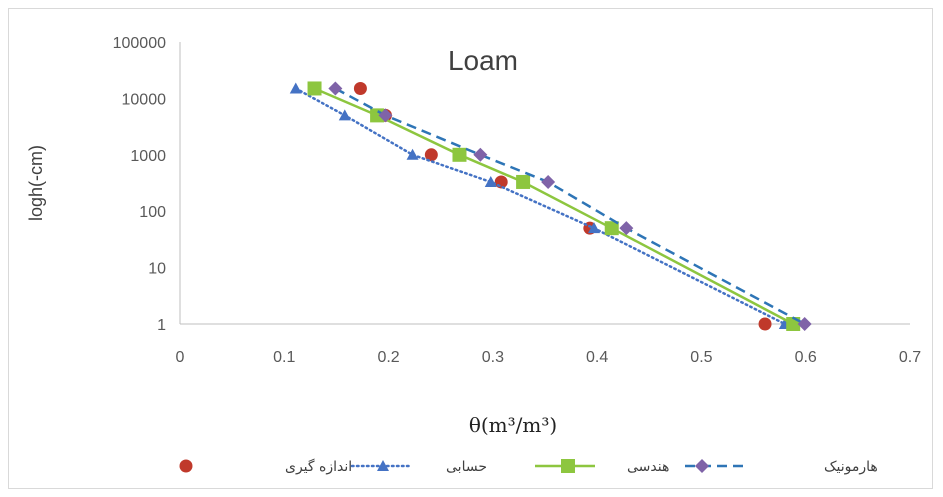 Image resolution: width=943 pixels, height=497 pixels. I want to click on legend: اندازه گیری حسابی هندسی هارمونیک, so click(528, 466).